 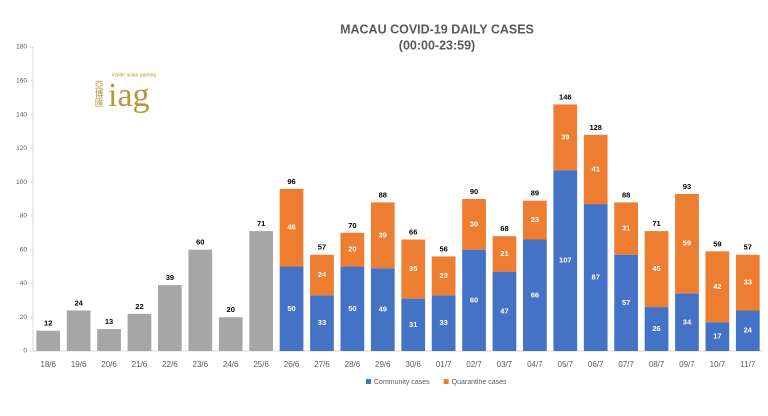 What do you see at coordinates (231, 309) in the screenshot?
I see `total-label: 20` at bounding box center [231, 309].